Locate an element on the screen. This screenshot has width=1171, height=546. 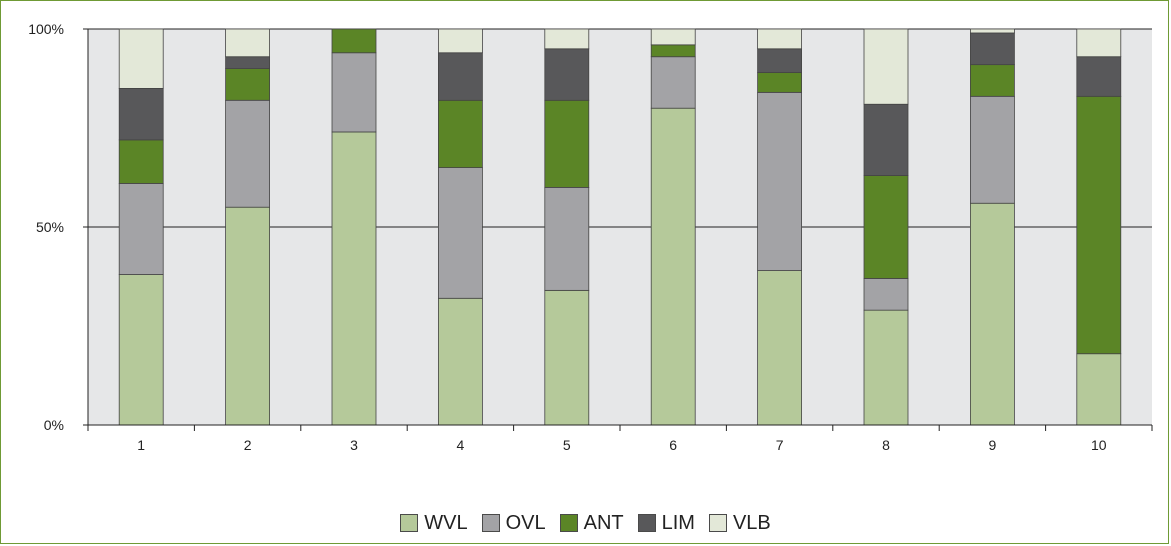
legend-label: VLB is located at coordinates (751, 522).